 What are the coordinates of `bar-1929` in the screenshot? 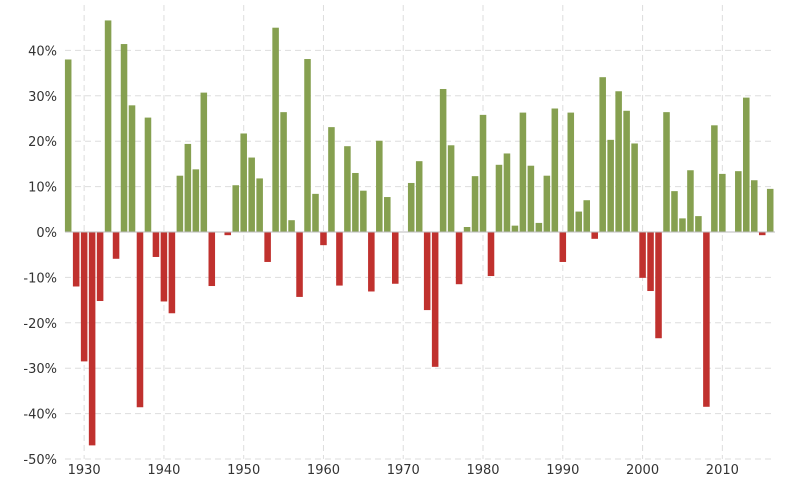 It's located at (76, 259).